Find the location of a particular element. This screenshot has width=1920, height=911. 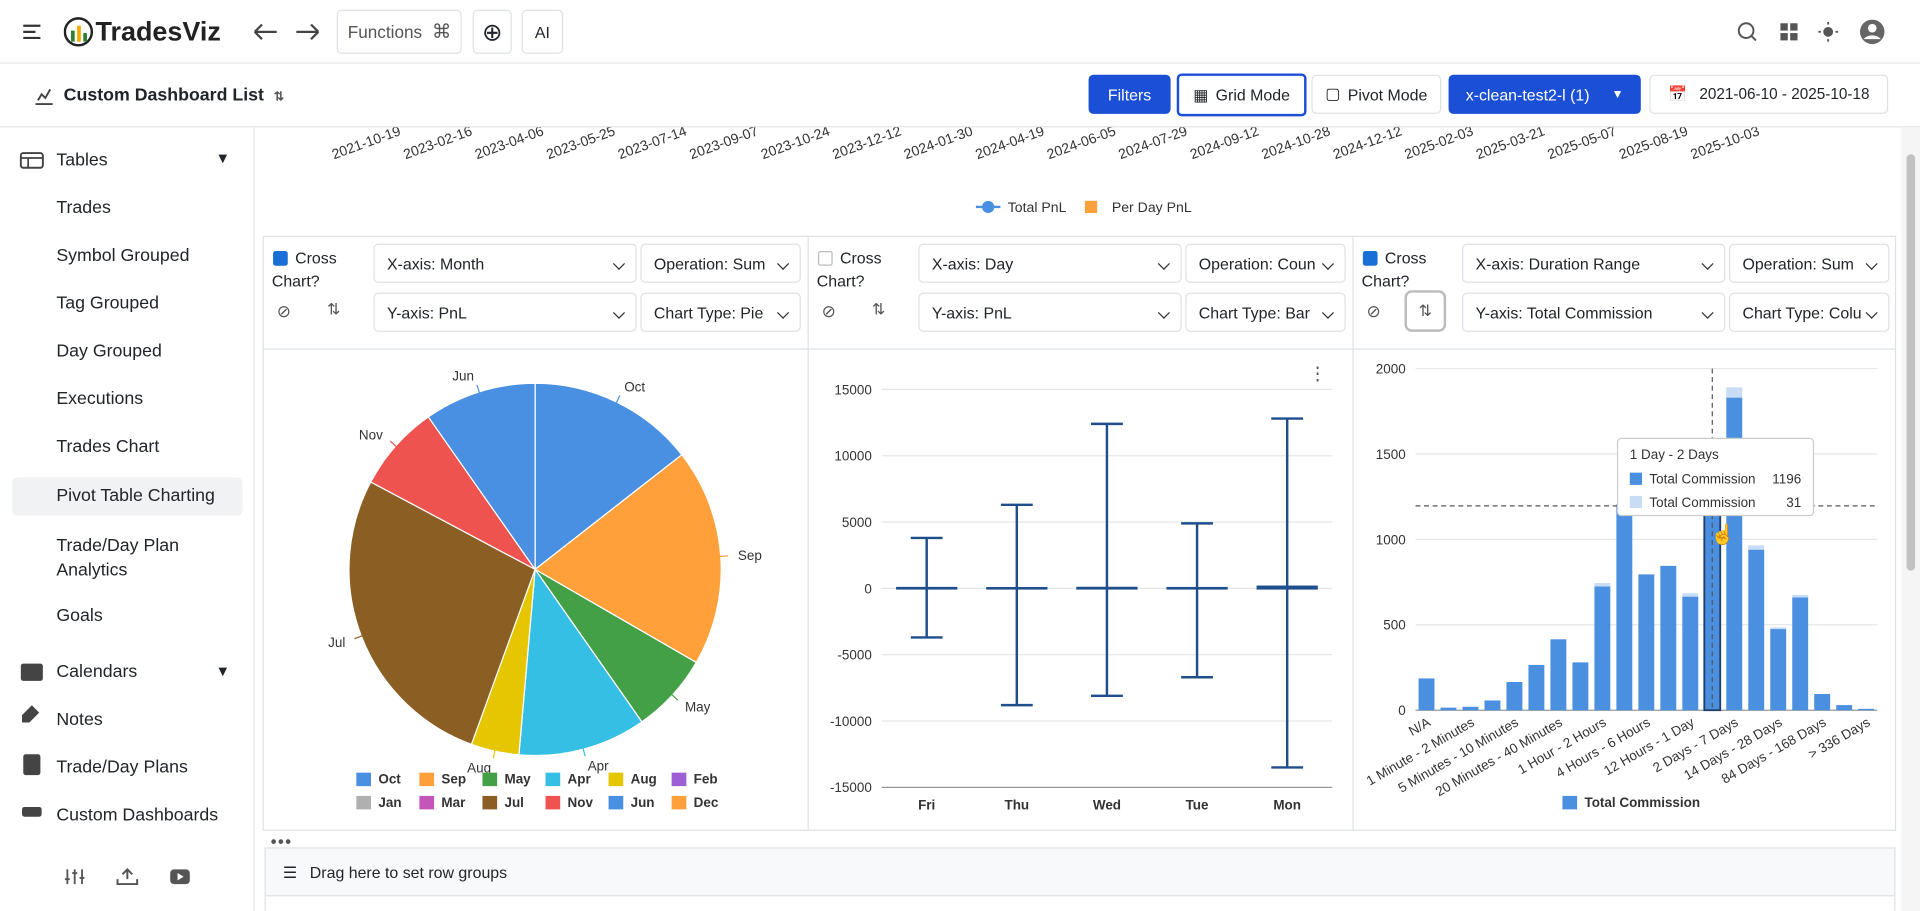

y-tick-label: -5000 is located at coordinates (854, 655).